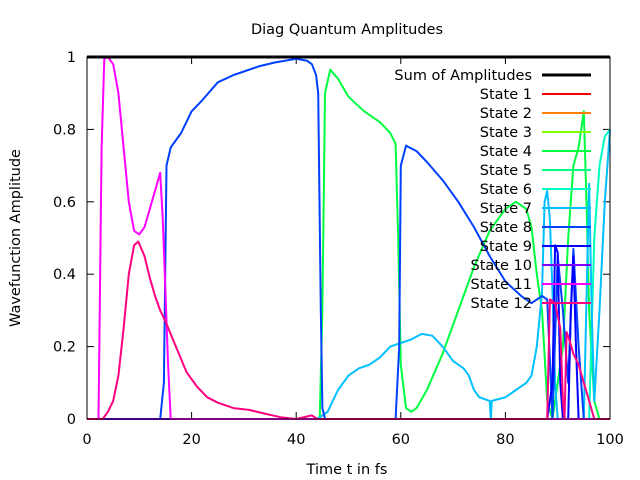 The width and height of the screenshot is (640, 480). I want to click on x-tick-label: 0, so click(86, 440).